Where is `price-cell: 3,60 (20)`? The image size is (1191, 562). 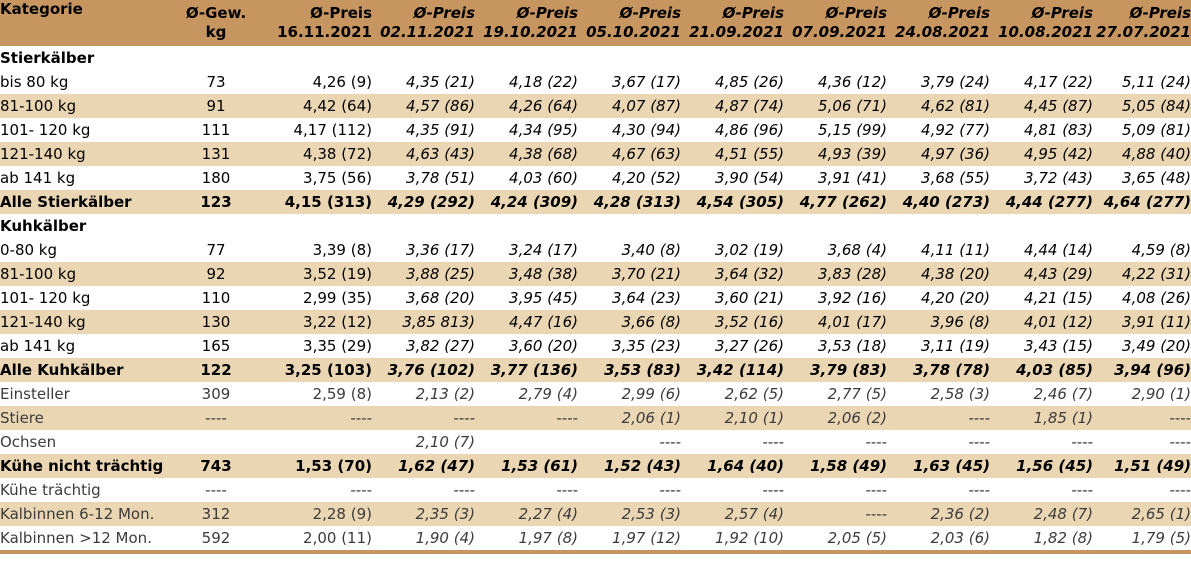 price-cell: 3,60 (20) is located at coordinates (526, 346).